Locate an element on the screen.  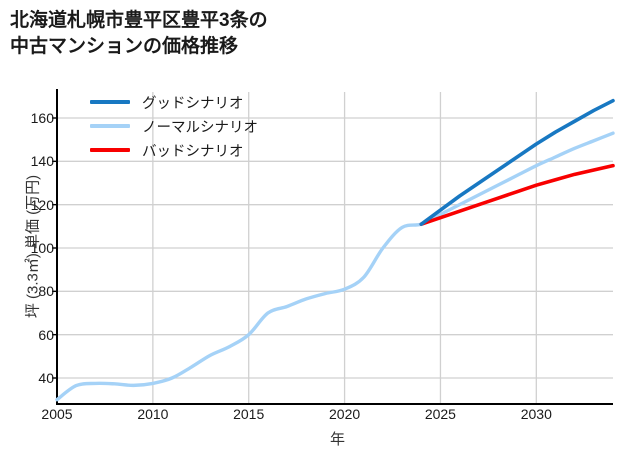
x-tick-label: 2010 is located at coordinates (153, 414).